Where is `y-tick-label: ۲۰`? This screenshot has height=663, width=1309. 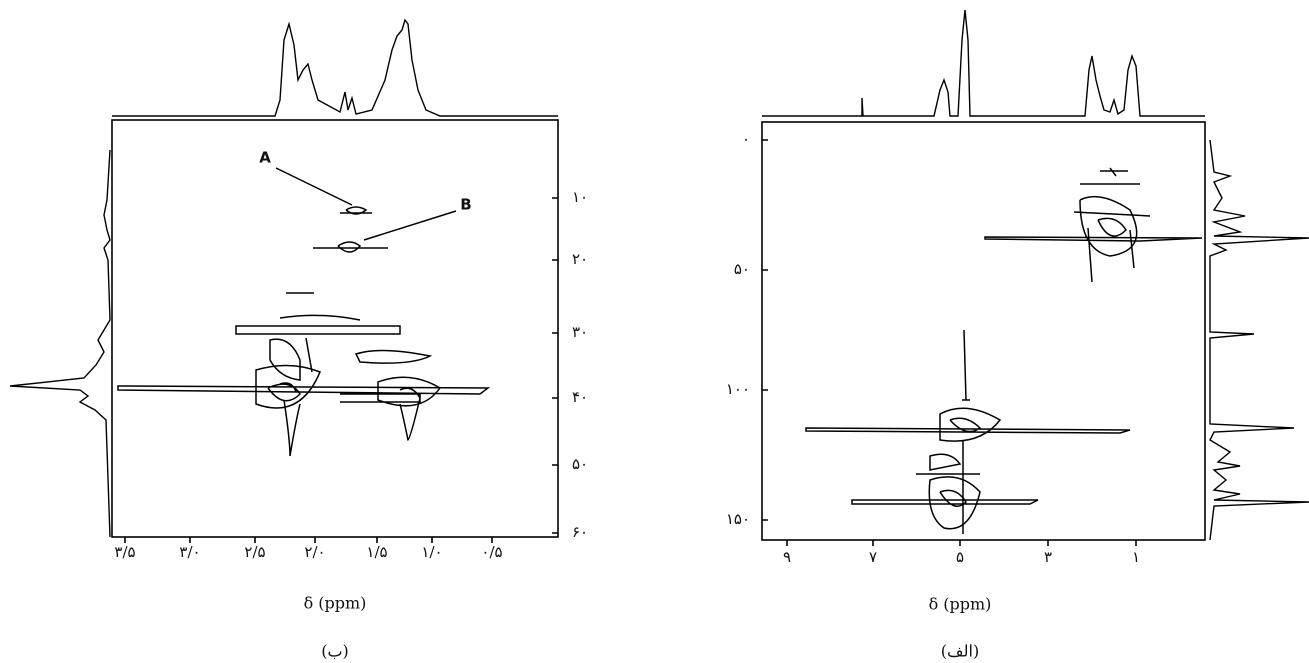
y-tick-label: ۲۰ is located at coordinates (580, 259).